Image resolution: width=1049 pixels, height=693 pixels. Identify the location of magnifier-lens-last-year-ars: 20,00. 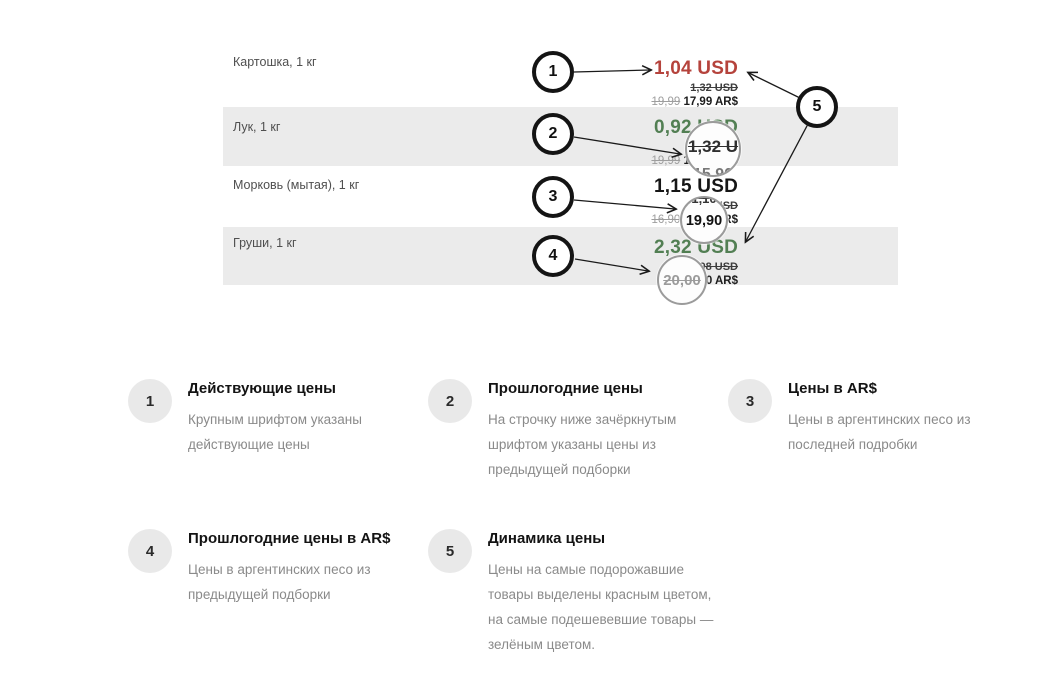
(682, 280).